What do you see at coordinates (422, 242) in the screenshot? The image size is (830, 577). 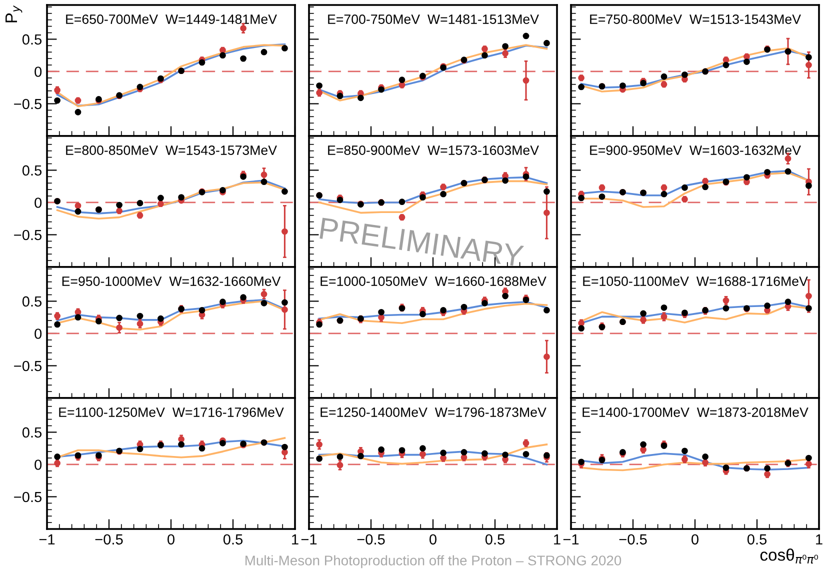 I see `annotation: PRELIMINARY` at bounding box center [422, 242].